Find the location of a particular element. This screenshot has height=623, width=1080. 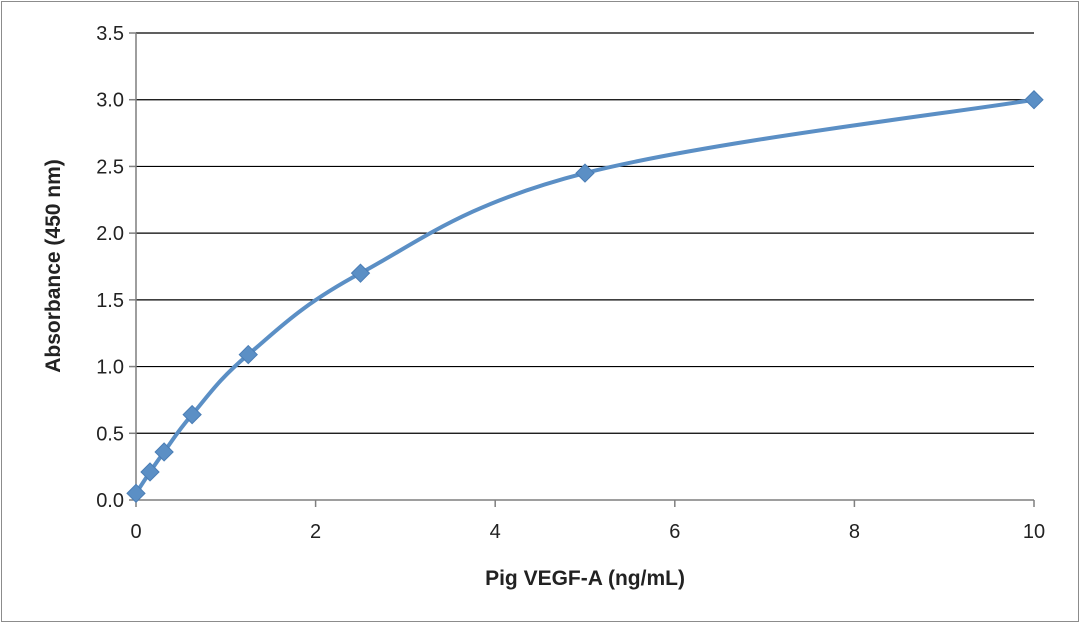

y-tick-label-5: 2.5 is located at coordinates (110, 167).